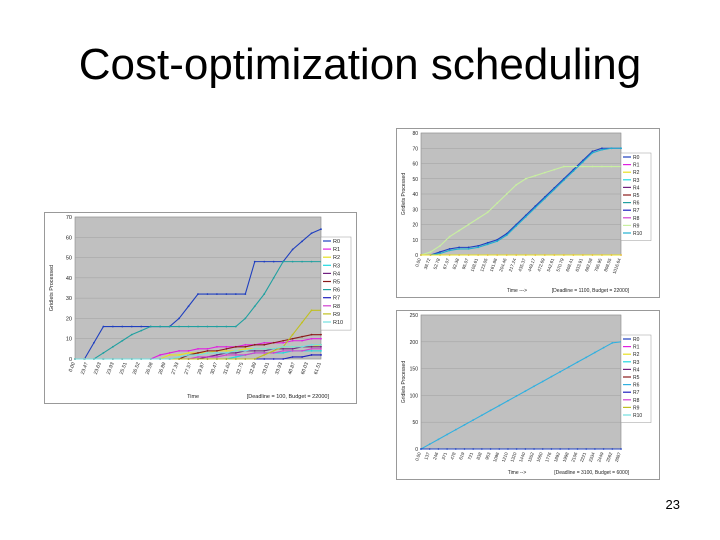 This screenshot has height=540, width=720. Describe the element at coordinates (188, 368) in the screenshot. I see `x-tick-label: 27.57` at that location.